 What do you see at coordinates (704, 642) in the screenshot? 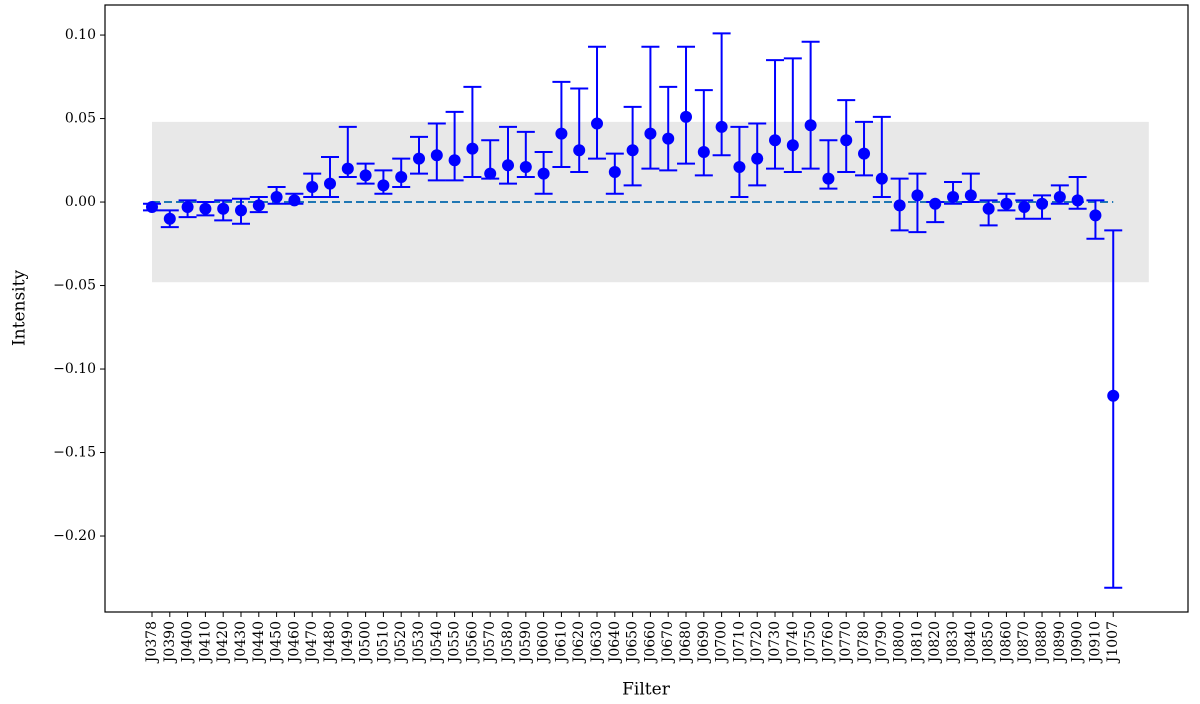
I see `x-tick-label: J0690` at bounding box center [704, 642].